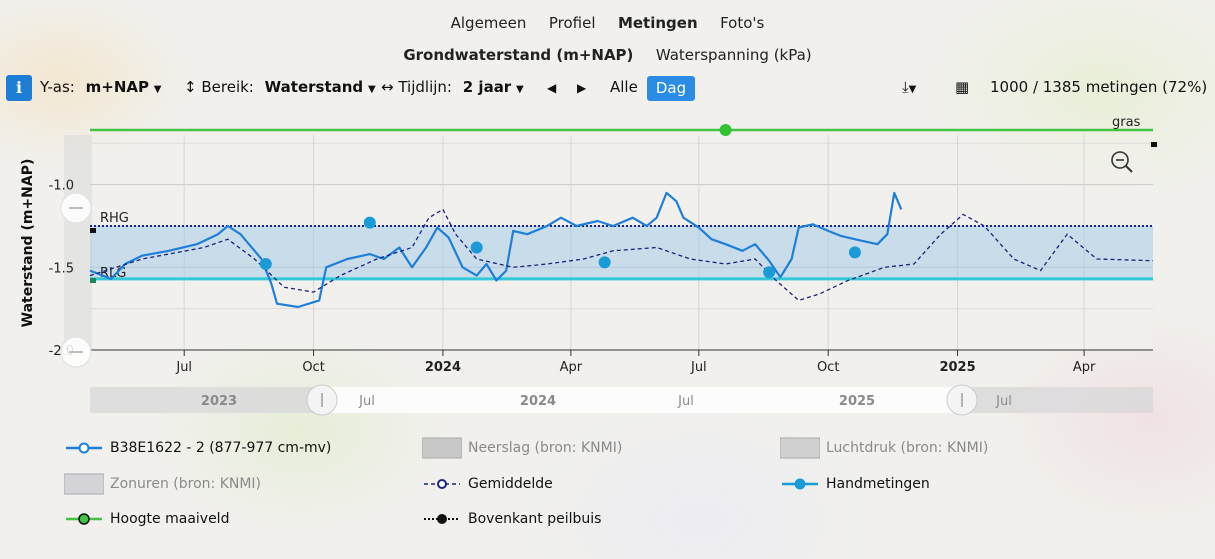 The image size is (1215, 559). What do you see at coordinates (19, 88) in the screenshot?
I see `info-icon: i` at bounding box center [19, 88].